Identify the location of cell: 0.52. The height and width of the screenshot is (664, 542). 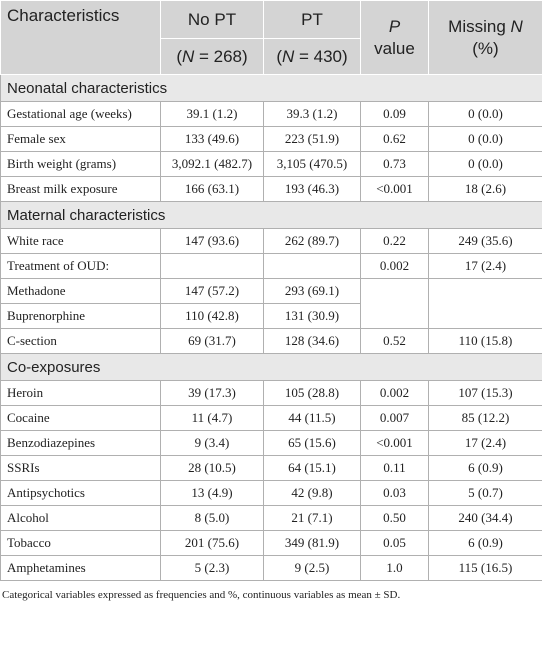
(394, 341).